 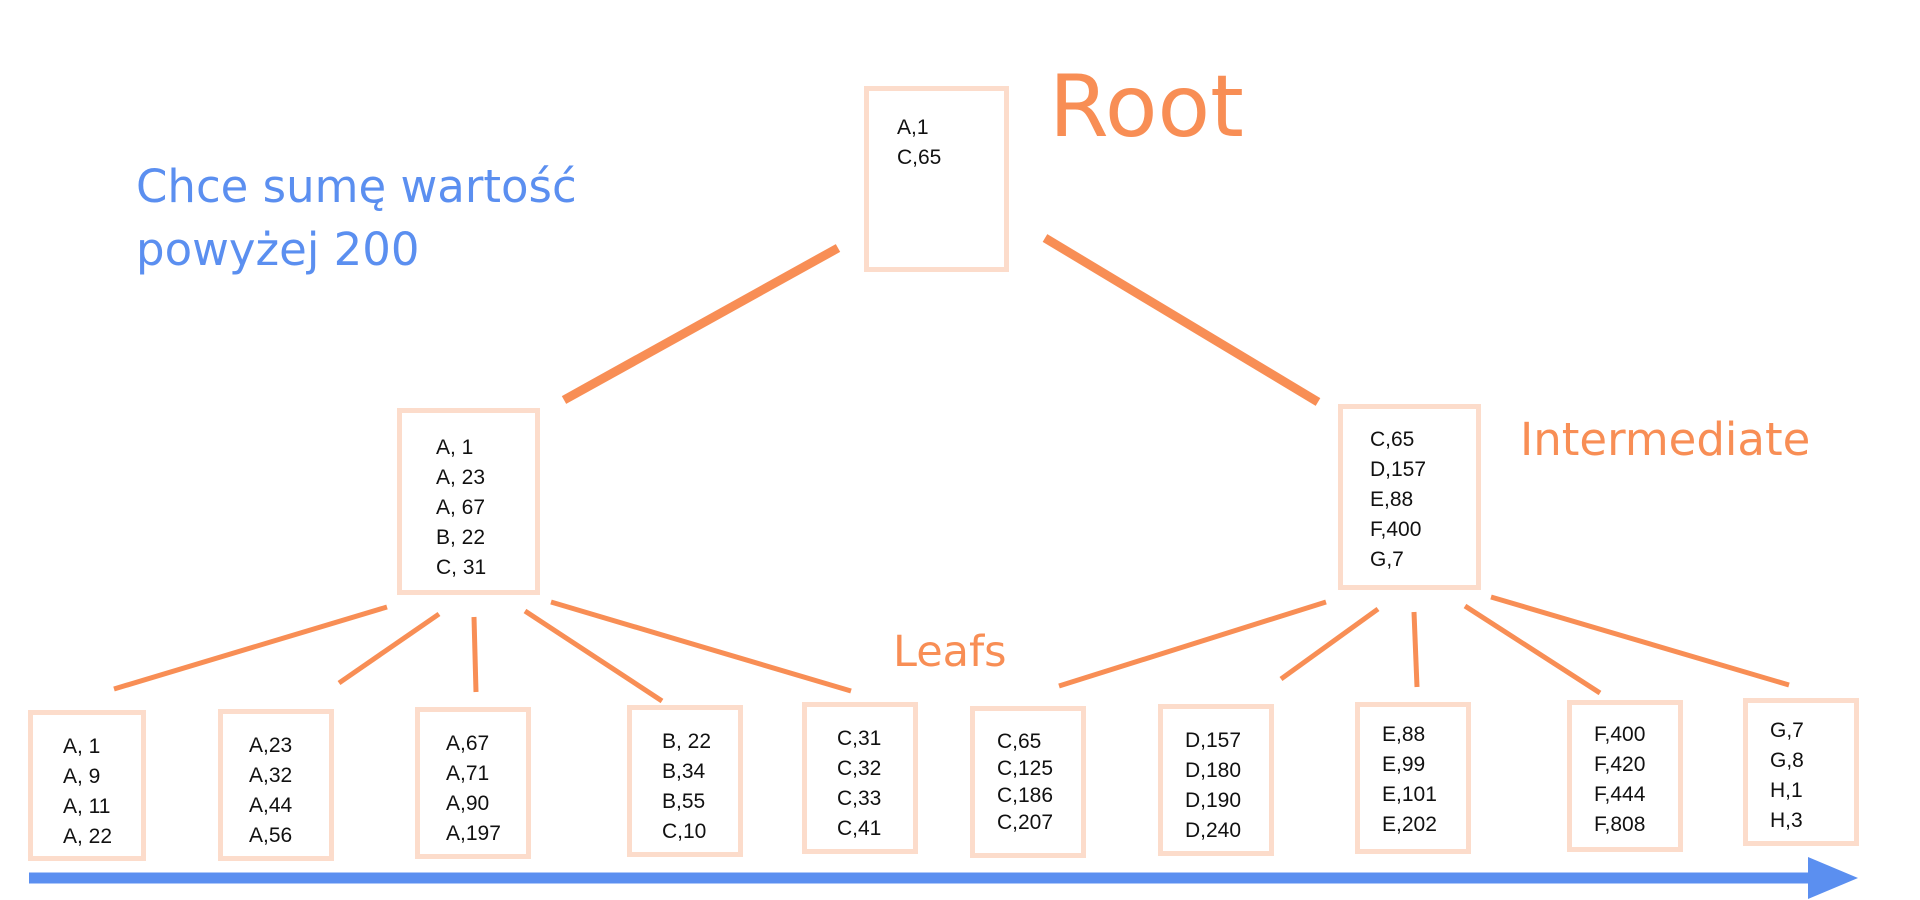 What do you see at coordinates (1025, 795) in the screenshot?
I see `node-entry: C,186` at bounding box center [1025, 795].